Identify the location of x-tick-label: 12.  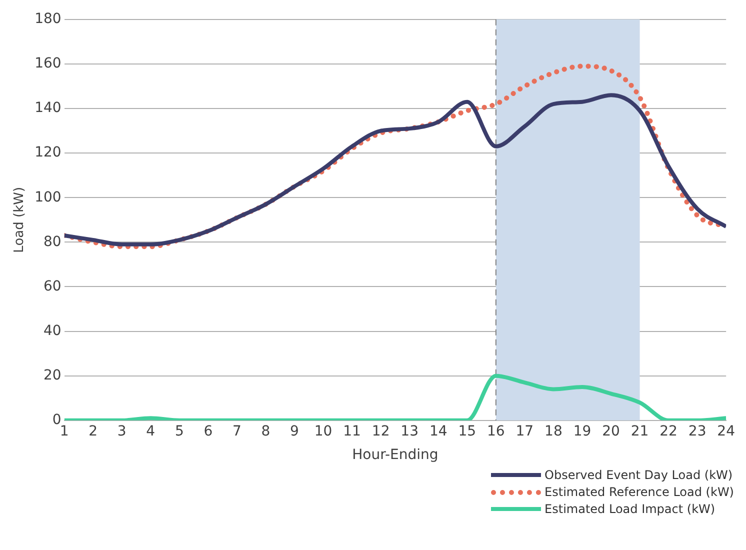
(381, 431).